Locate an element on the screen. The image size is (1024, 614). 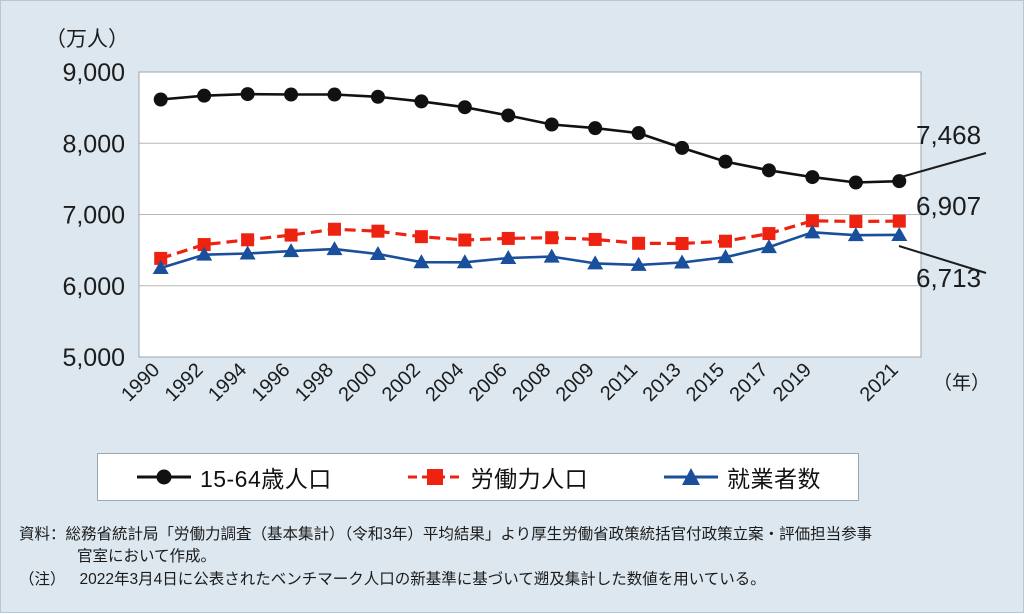
x-tick-label-2000: 2000 is located at coordinates (357, 382).